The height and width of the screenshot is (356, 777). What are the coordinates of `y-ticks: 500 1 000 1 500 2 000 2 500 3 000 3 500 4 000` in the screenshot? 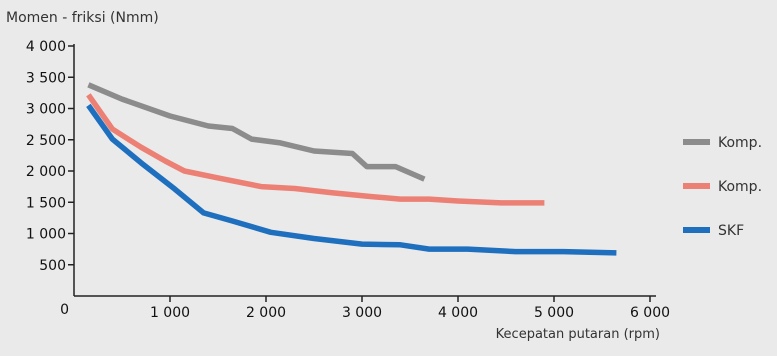 It's located at (50, 156).